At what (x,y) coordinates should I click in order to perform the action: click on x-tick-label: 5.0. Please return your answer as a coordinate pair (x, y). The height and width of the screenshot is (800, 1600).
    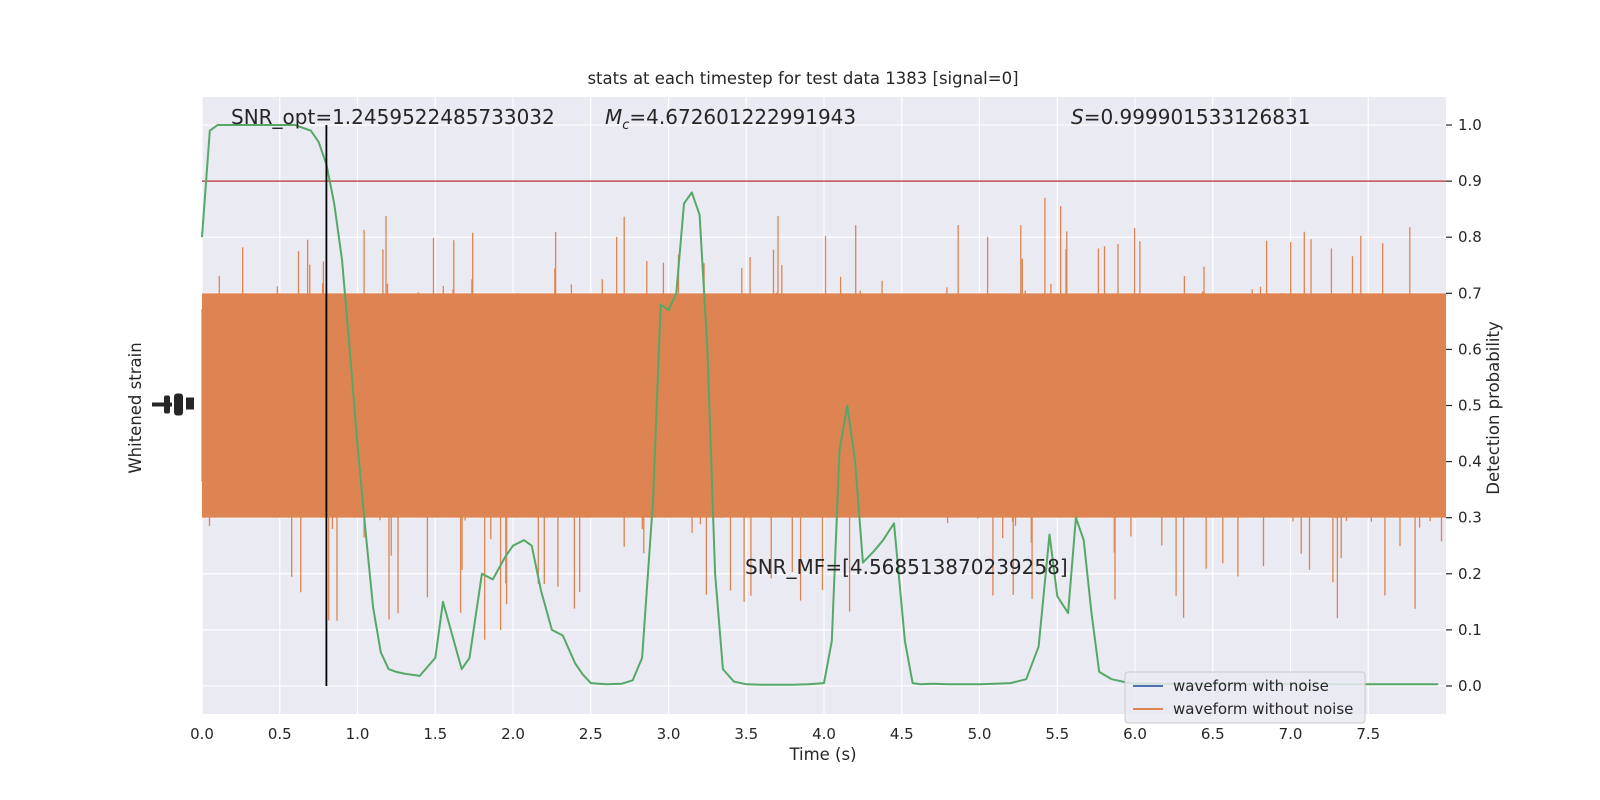
    Looking at the image, I should click on (980, 734).